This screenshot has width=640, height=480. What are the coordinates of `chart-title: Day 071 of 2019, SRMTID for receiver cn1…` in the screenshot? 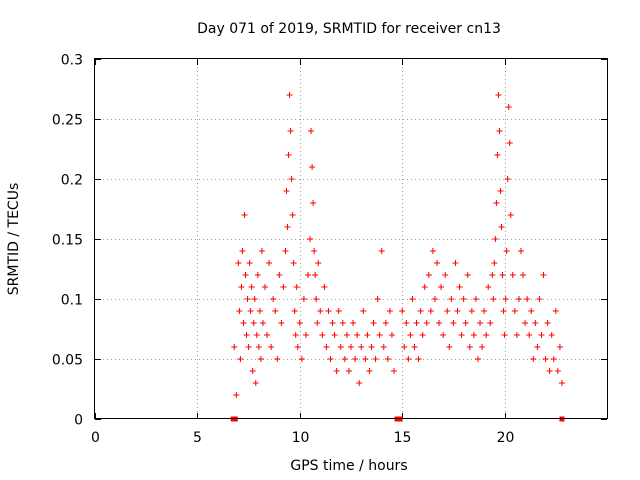 It's located at (349, 29).